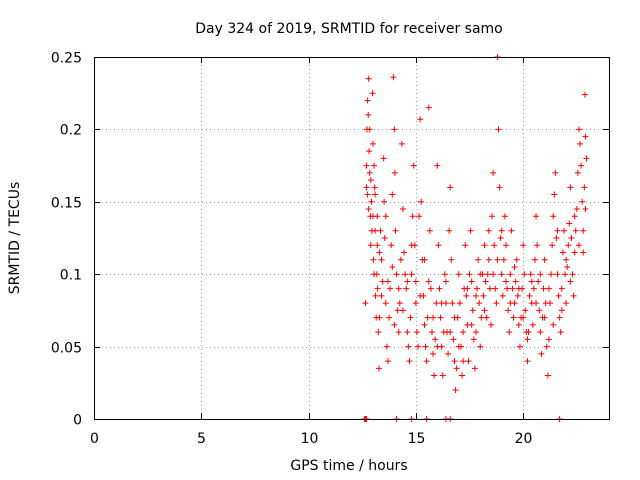 The width and height of the screenshot is (640, 480). Describe the element at coordinates (417, 439) in the screenshot. I see `x-tick-label: 15` at that location.